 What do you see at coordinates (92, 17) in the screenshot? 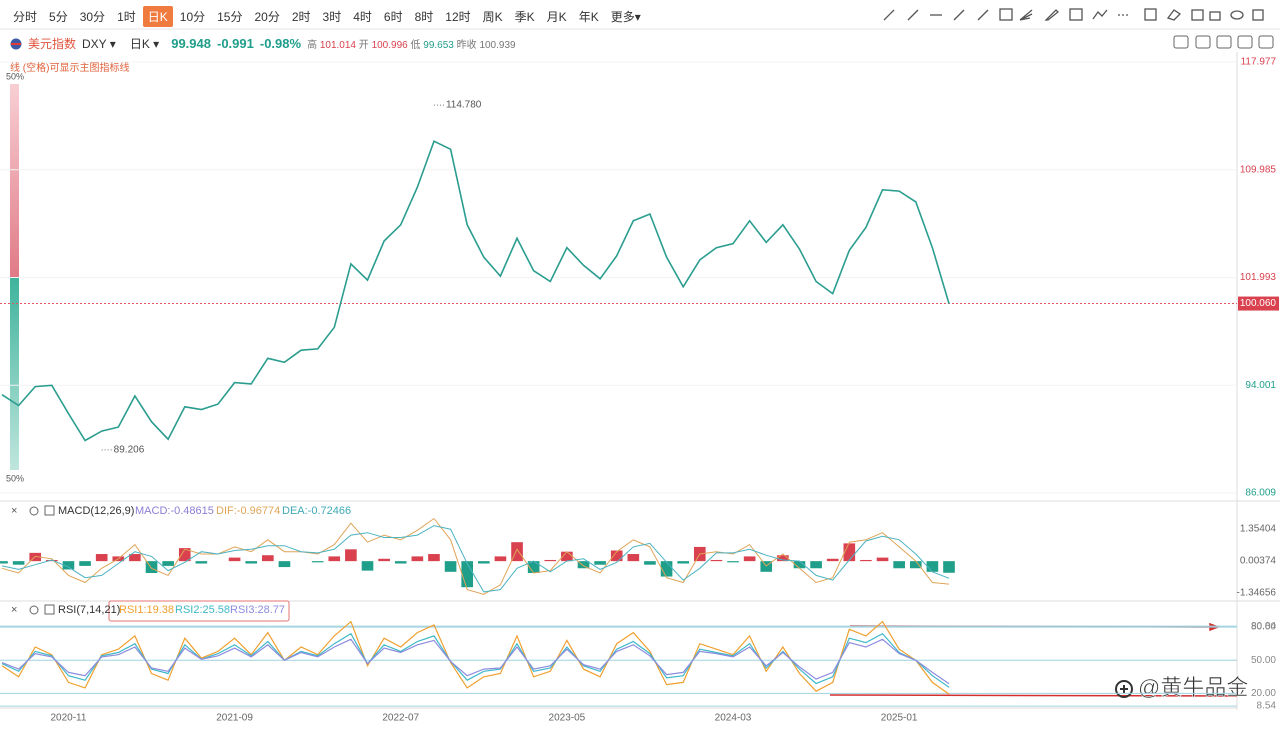
I see `timeframe-button: 30分` at bounding box center [92, 17].